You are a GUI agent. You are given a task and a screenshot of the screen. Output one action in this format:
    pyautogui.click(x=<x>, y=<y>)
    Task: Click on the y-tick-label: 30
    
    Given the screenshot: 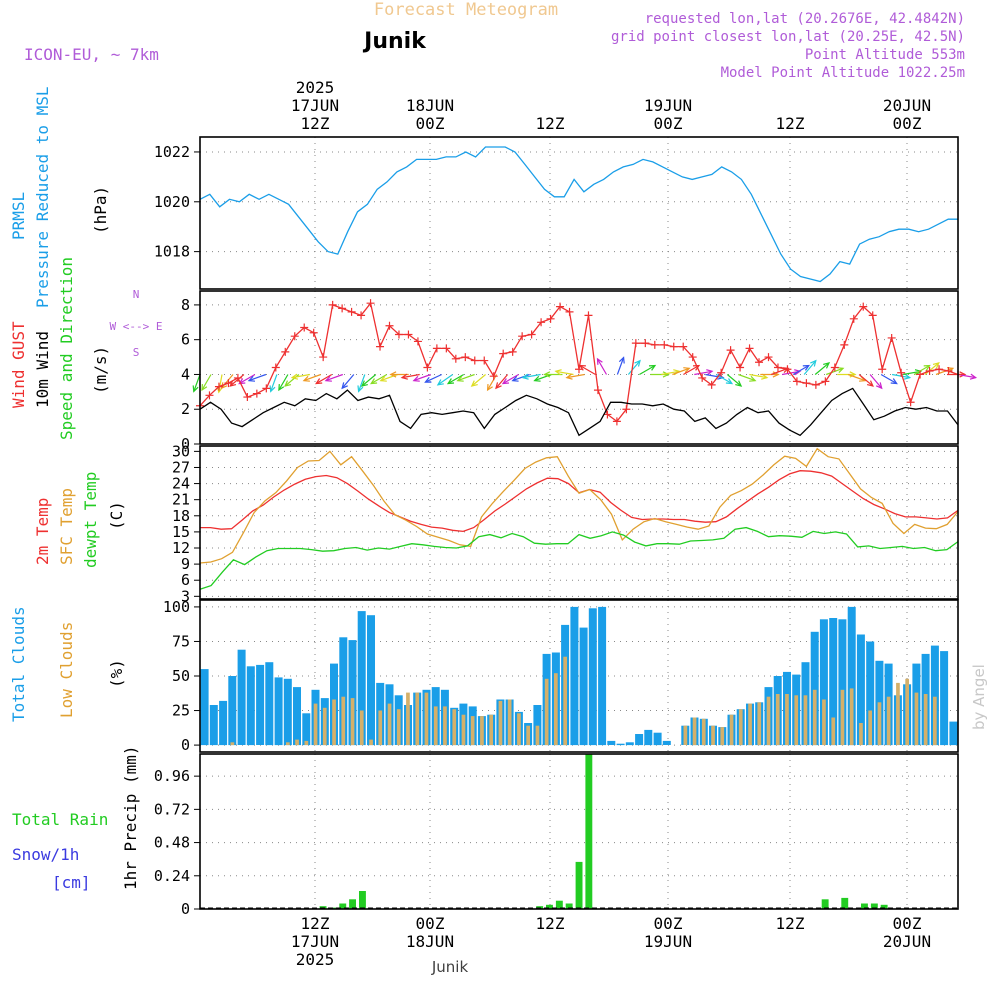 What is the action you would take?
    pyautogui.click(x=181, y=451)
    